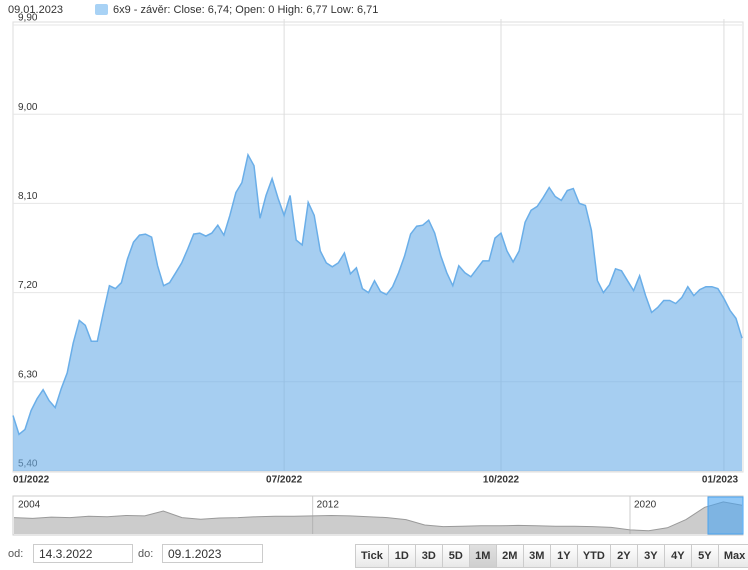  I want to click on range-button: 3D, so click(428, 556).